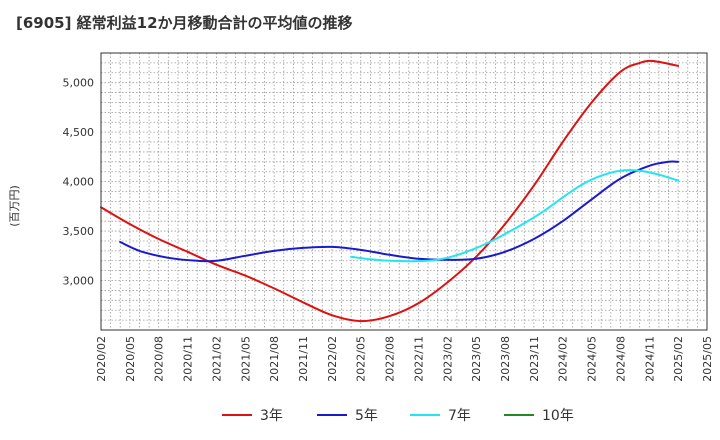 The height and width of the screenshot is (440, 720). What do you see at coordinates (361, 359) in the screenshot?
I see `x-tick-label: 2022/05` at bounding box center [361, 359].